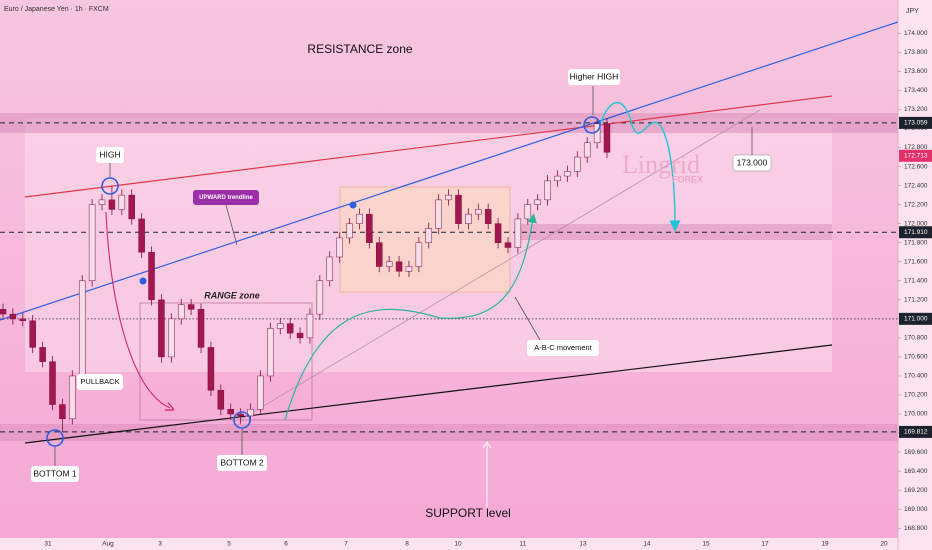  What do you see at coordinates (916, 147) in the screenshot?
I see `y-tick-label: 172.800` at bounding box center [916, 147].